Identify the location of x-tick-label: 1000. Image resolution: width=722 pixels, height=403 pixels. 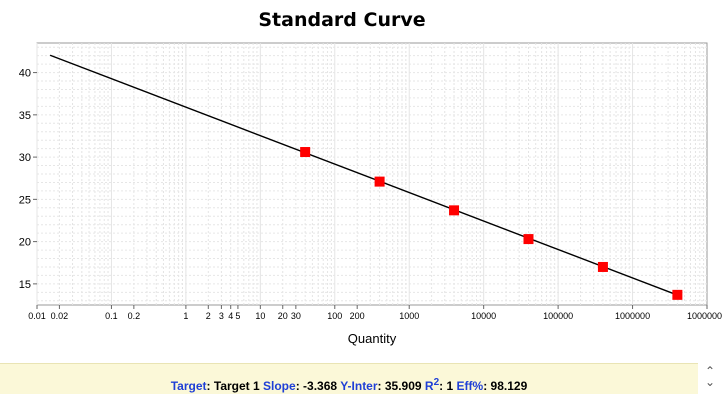
(409, 316).